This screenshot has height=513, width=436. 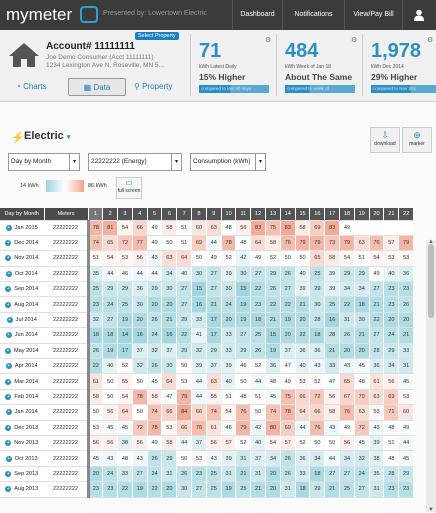 I want to click on usage-cell: 63, so click(x=362, y=243).